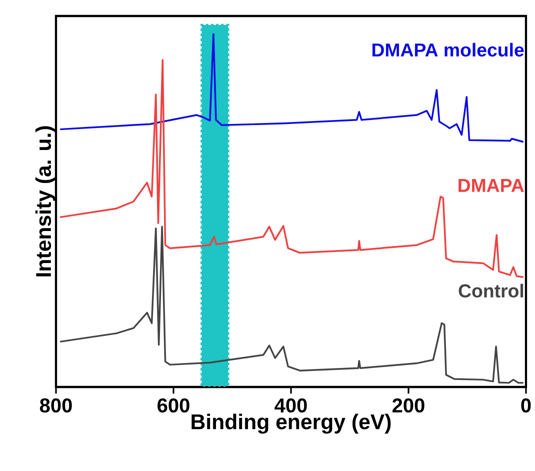 This screenshot has width=535, height=471. I want to click on text: DMAPA molecule, so click(448, 49).